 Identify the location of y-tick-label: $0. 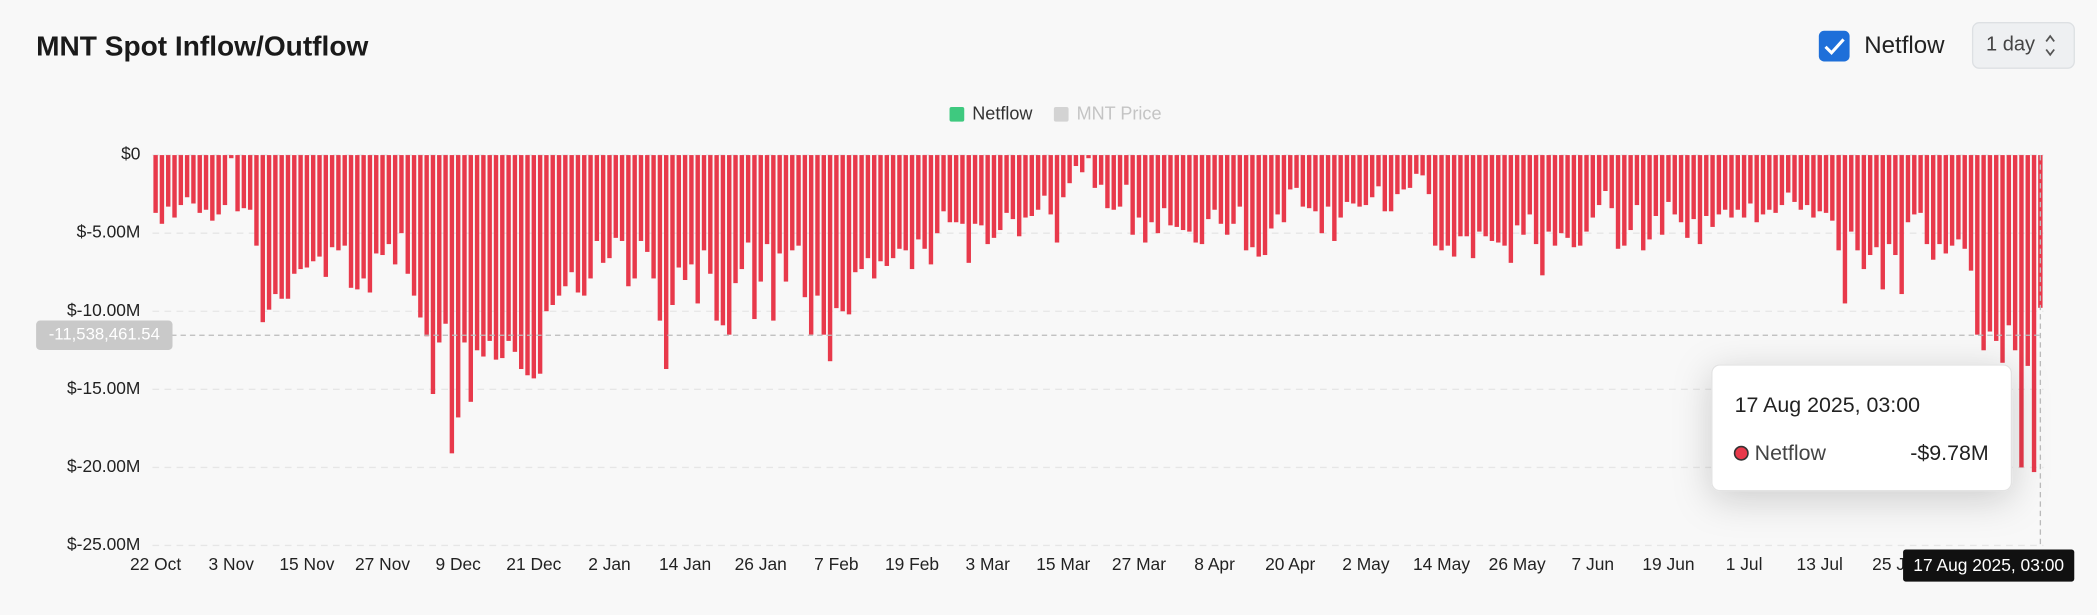
(130, 154).